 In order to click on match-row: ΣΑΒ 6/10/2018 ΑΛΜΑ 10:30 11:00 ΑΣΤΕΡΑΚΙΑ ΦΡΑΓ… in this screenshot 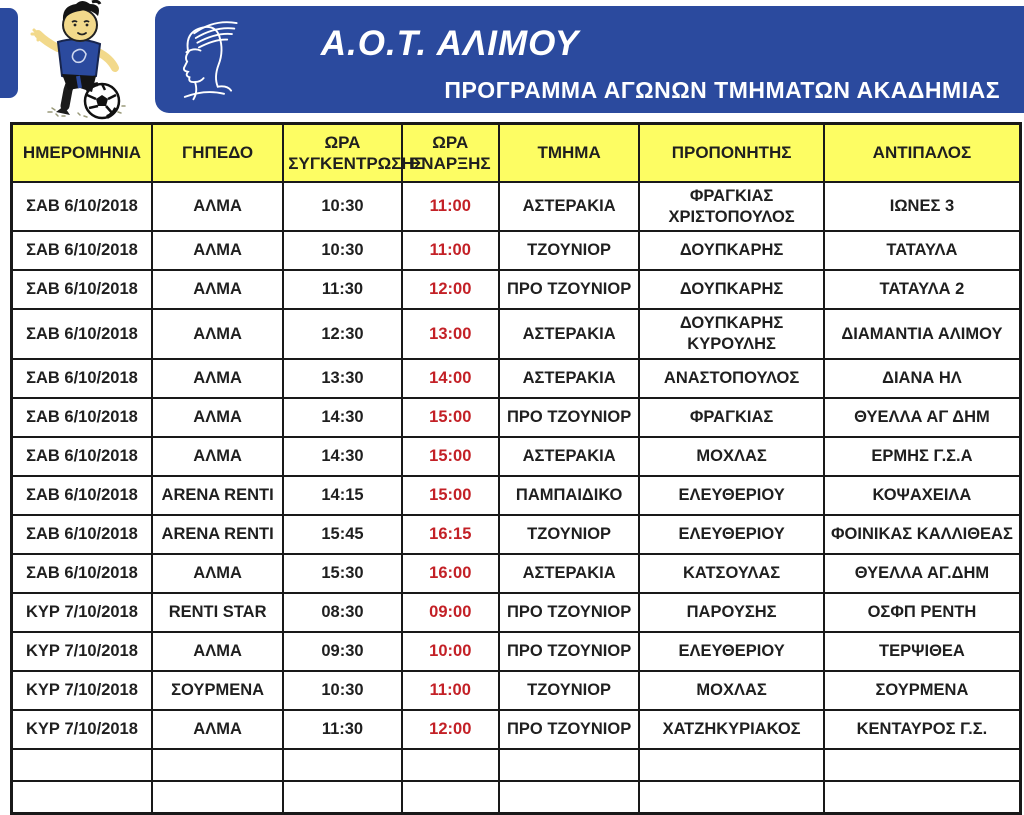, I will do `click(516, 206)`.